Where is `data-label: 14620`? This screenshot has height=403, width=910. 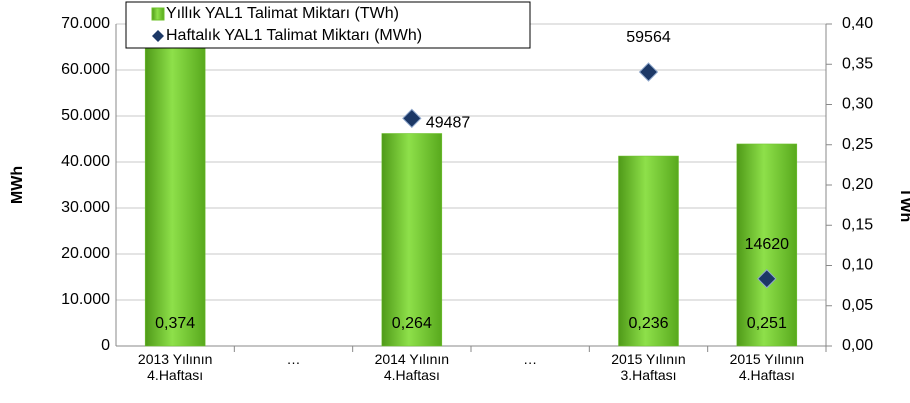
data-label: 14620 is located at coordinates (767, 244).